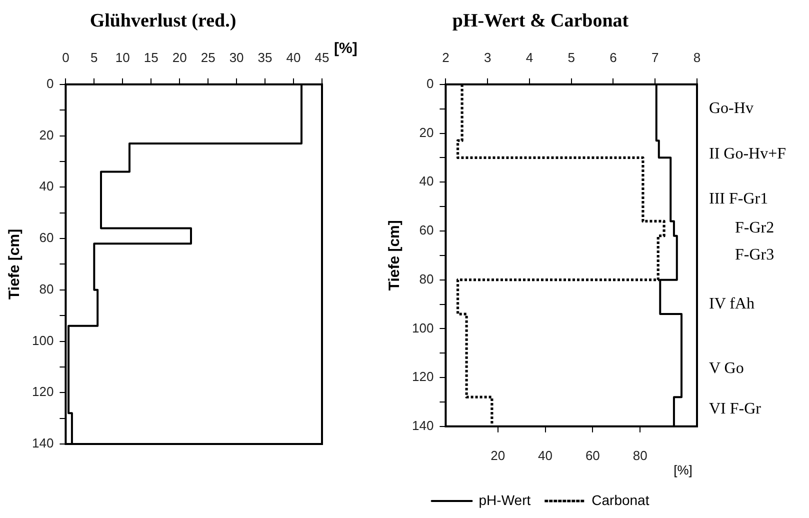 This screenshot has width=809, height=518. I want to click on x2-tick-label: 8, so click(697, 58).